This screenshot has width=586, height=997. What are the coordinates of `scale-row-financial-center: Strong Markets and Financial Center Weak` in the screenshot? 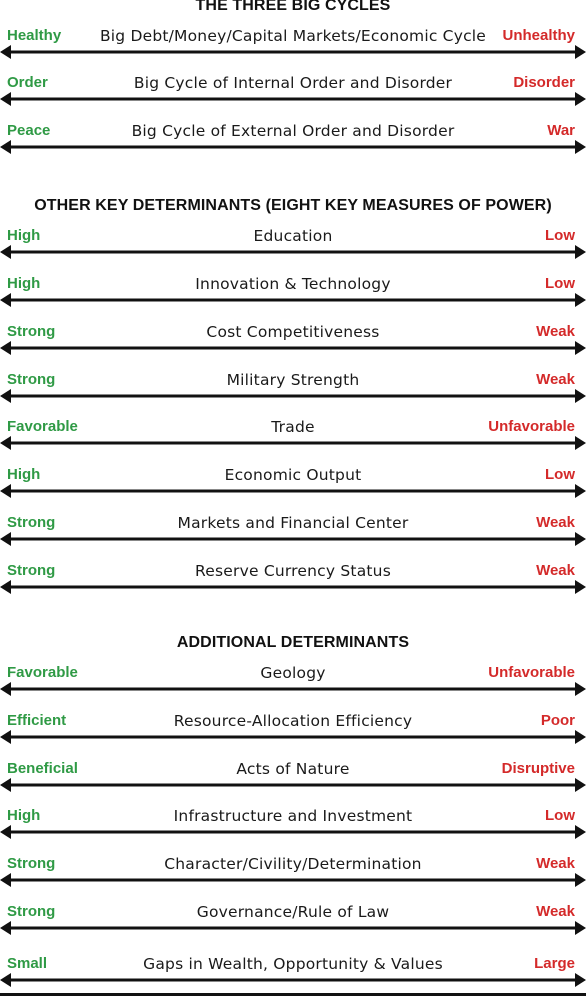 It's located at (293, 531).